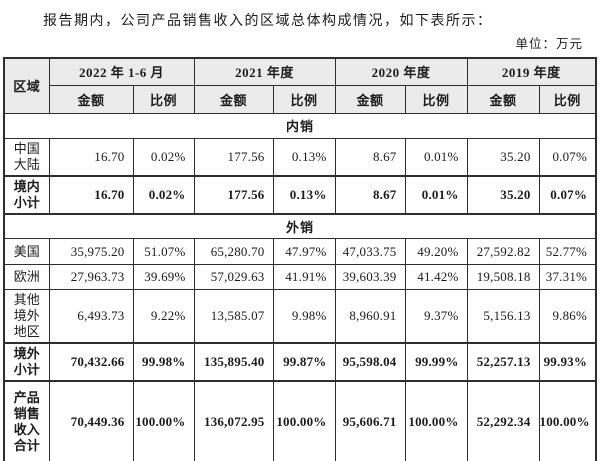 This screenshot has width=600, height=461. I want to click on section-label: 外销, so click(300, 226).